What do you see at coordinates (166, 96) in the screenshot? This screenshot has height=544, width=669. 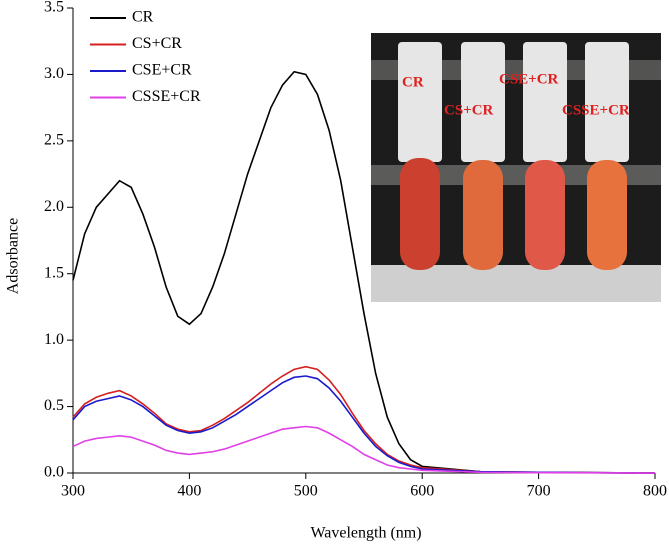 I see `legend-label: CSSE+CR` at bounding box center [166, 96].